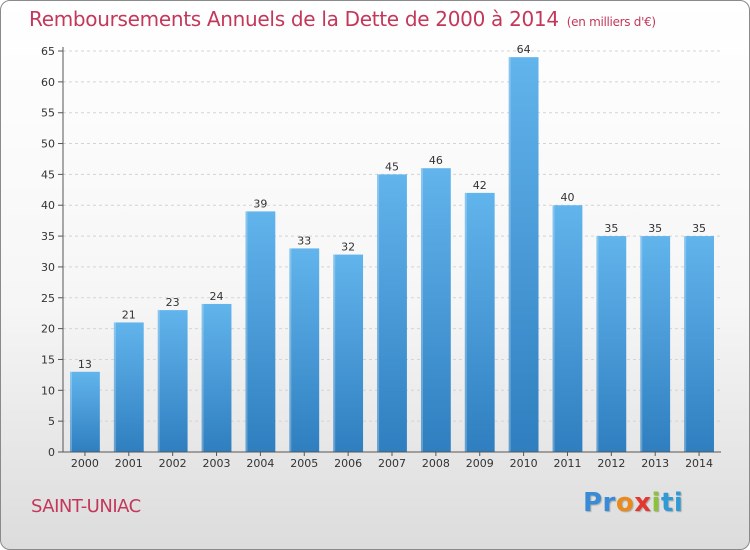 This screenshot has height=550, width=750. Describe the element at coordinates (611, 228) in the screenshot. I see `value-label-2012: 35` at that location.